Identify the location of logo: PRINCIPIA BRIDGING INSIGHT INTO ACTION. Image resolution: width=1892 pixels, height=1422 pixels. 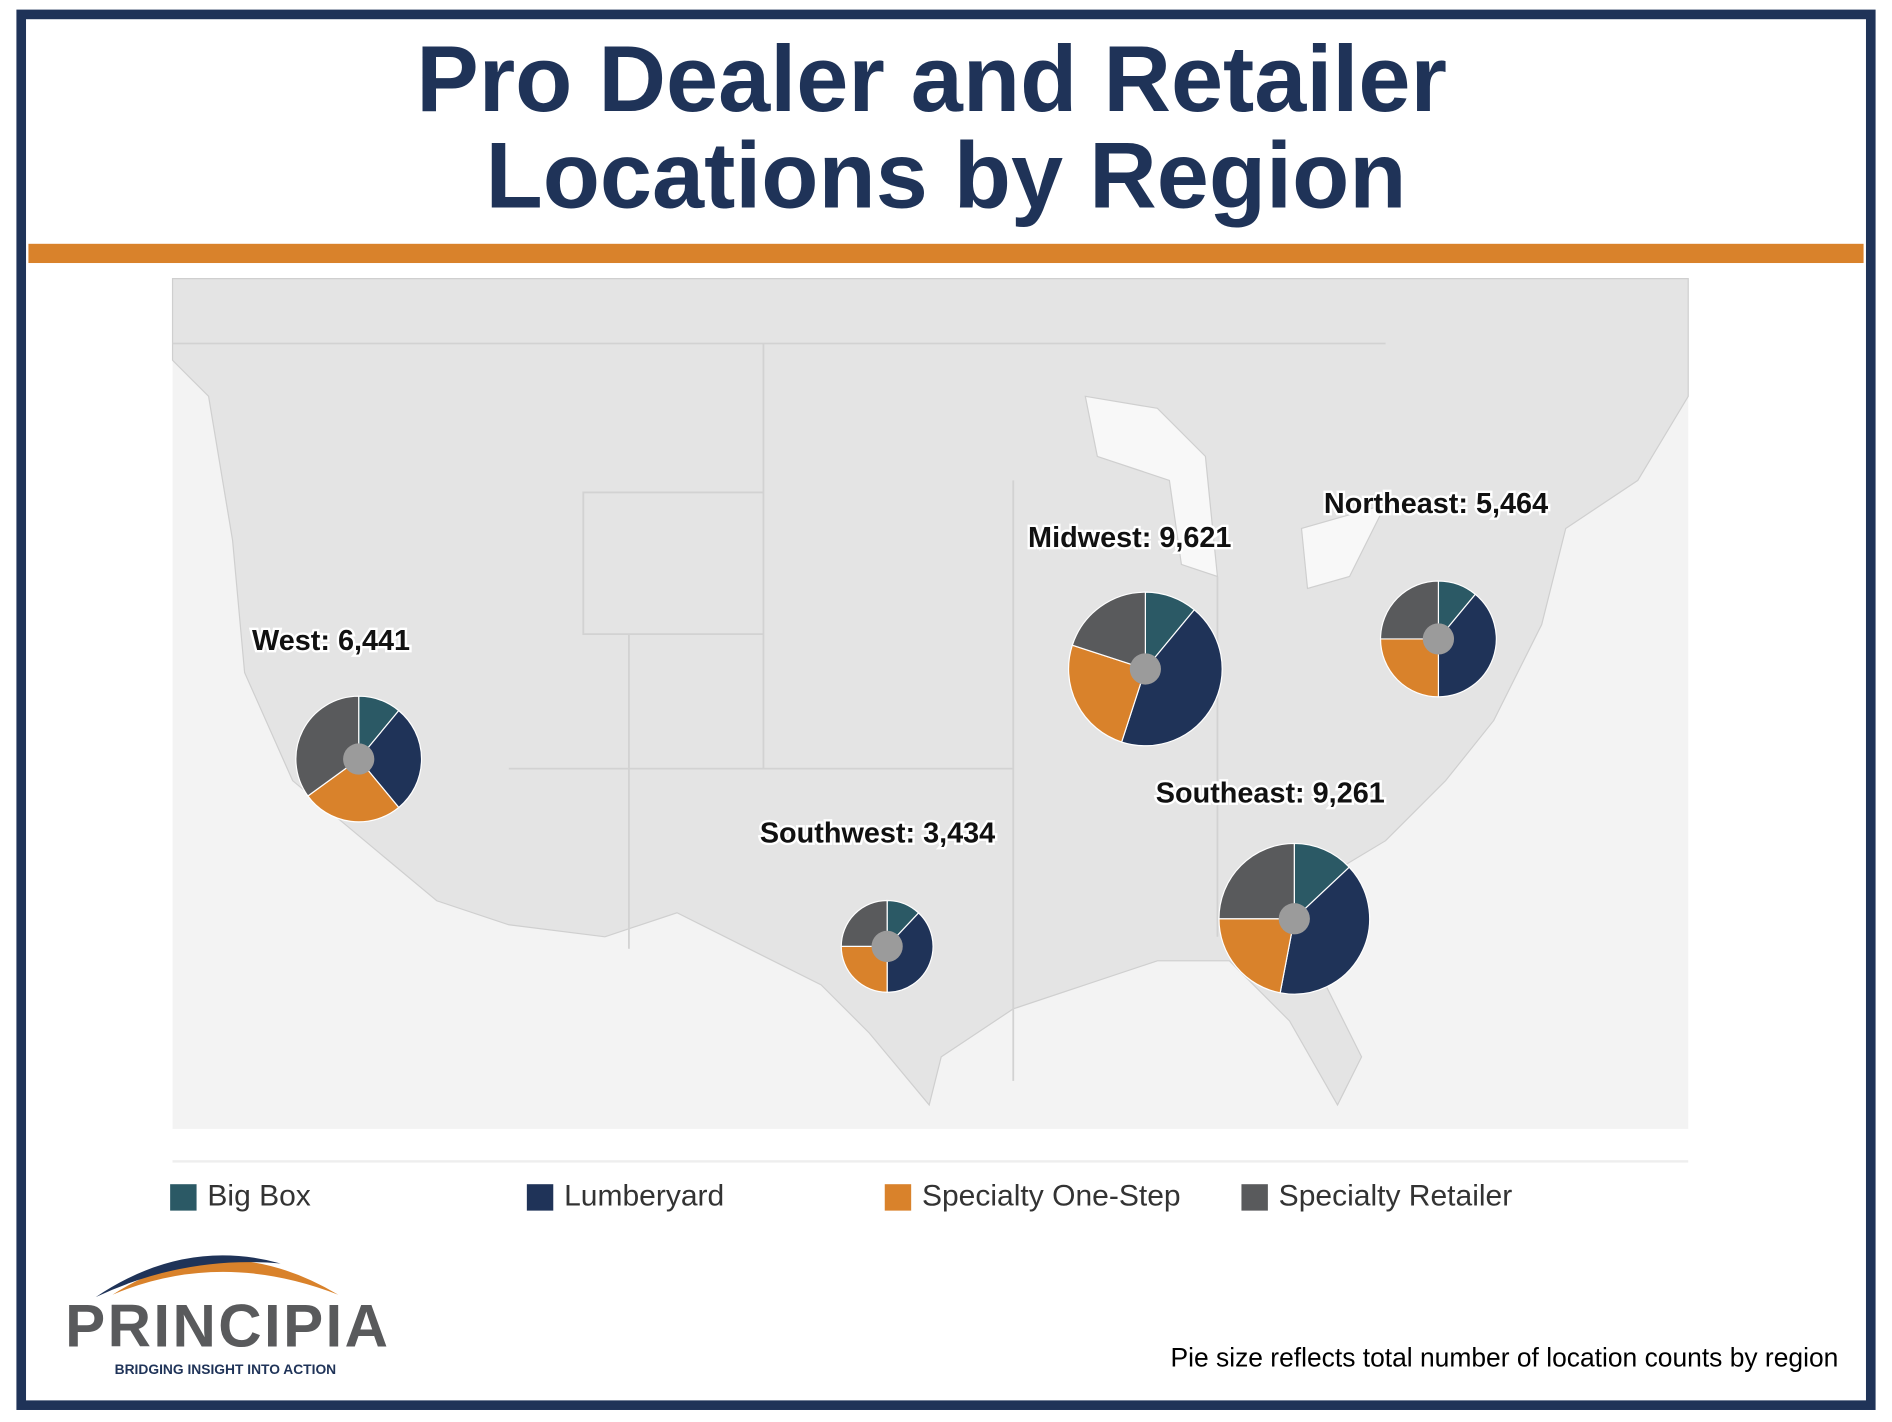
(227, 1316).